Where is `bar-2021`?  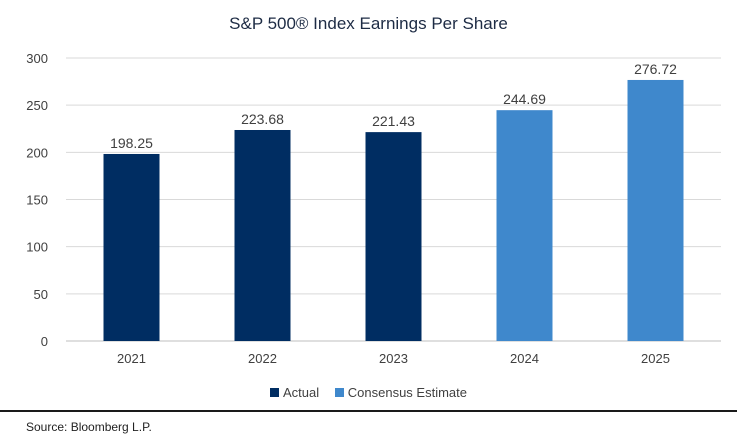 bar-2021 is located at coordinates (131, 247).